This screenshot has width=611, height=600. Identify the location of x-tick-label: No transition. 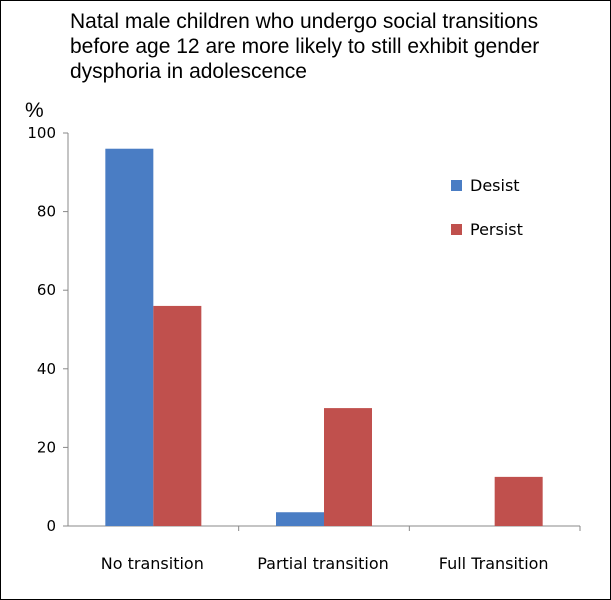
(152, 563).